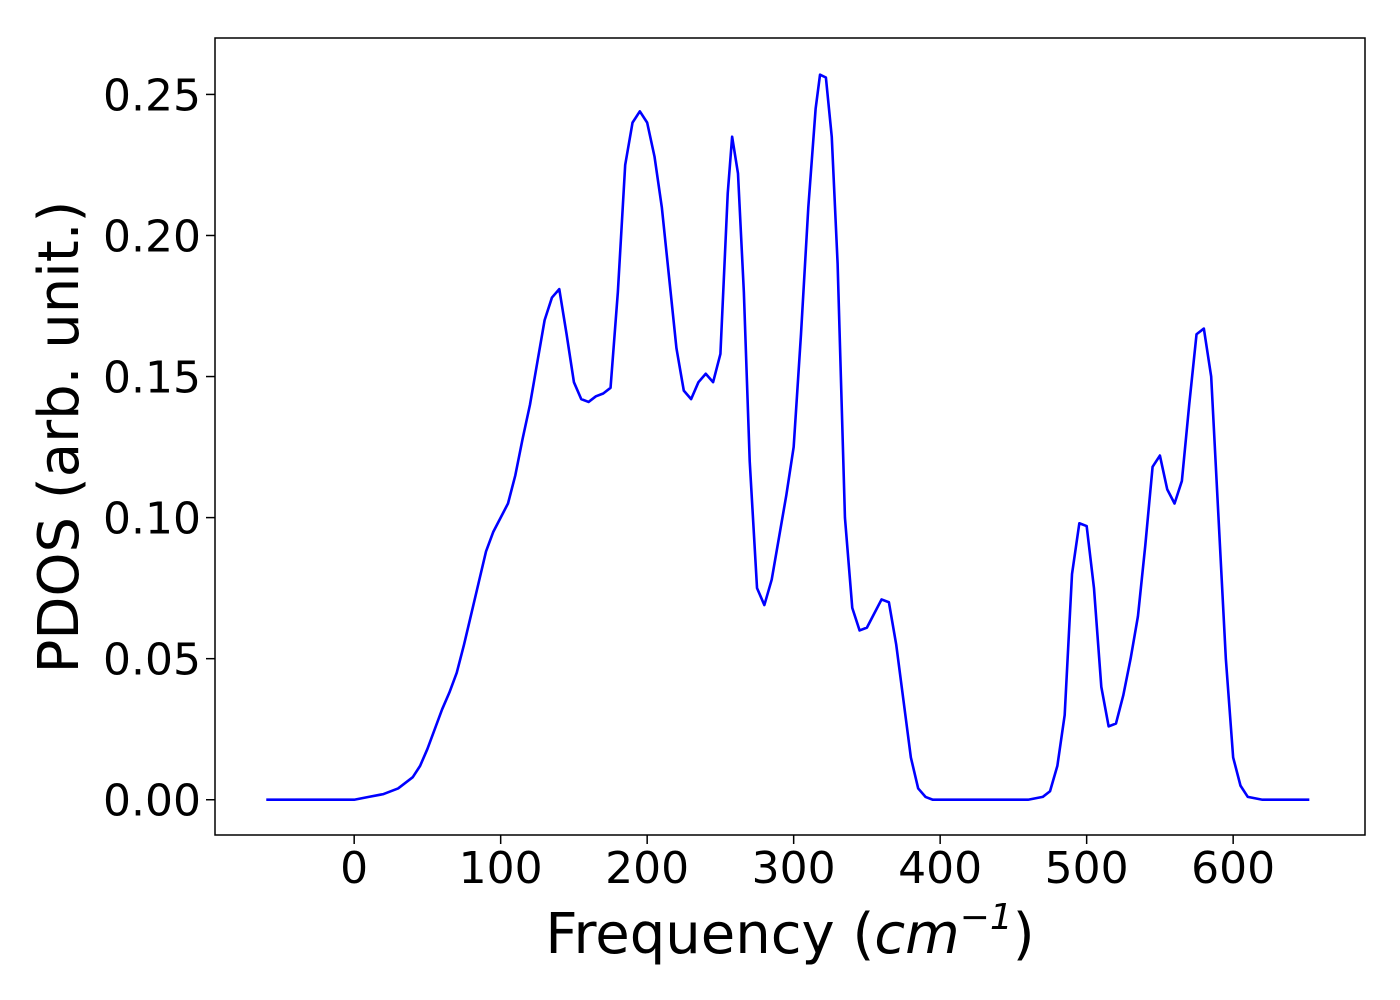 The height and width of the screenshot is (1000, 1400). Describe the element at coordinates (59, 437) in the screenshot. I see `y-axis-title: PDOS (arb. unit.)` at that location.